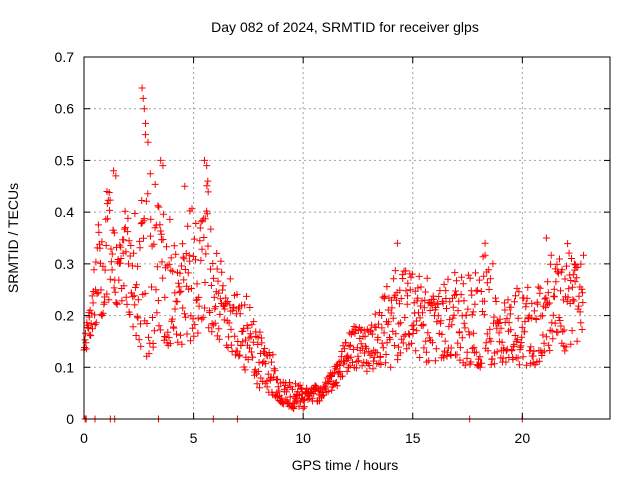 The height and width of the screenshot is (480, 640). Describe the element at coordinates (65, 109) in the screenshot. I see `y-tick-label: 0.6` at that location.